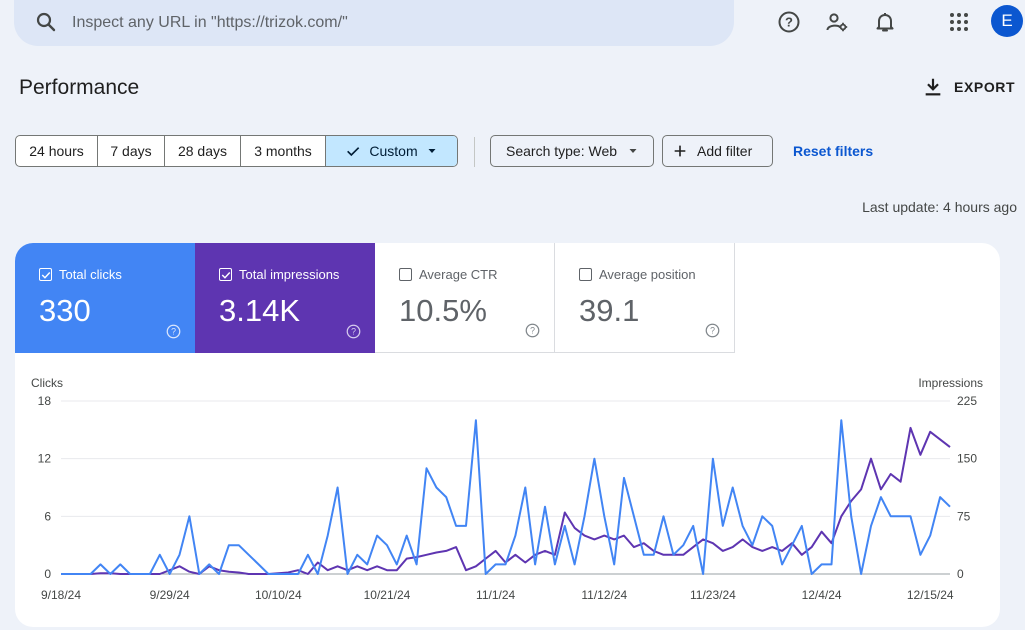 The width and height of the screenshot is (1025, 630). Describe the element at coordinates (47, 516) in the screenshot. I see `y-left-tick-label: 6` at that location.